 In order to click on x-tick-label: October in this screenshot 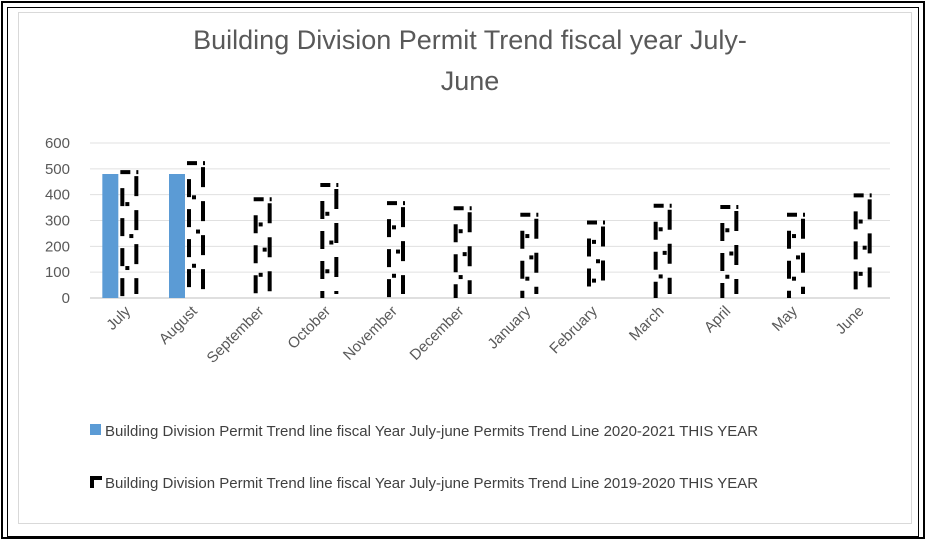, I will do `click(309, 328)`.